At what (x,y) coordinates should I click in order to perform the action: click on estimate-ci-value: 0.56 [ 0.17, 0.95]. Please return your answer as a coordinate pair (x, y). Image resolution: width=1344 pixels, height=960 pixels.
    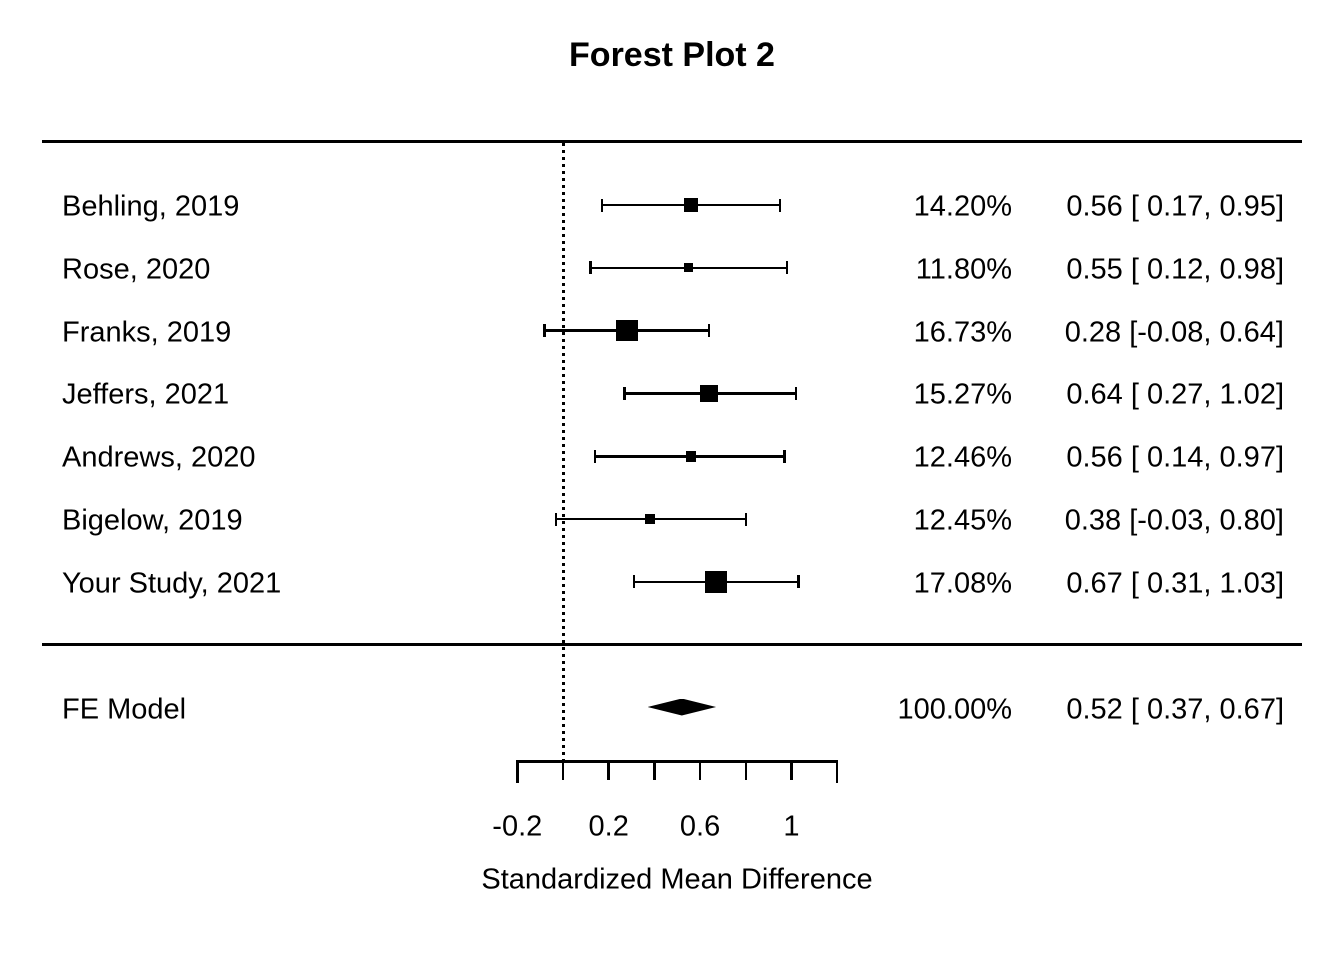
    Looking at the image, I should click on (1175, 206).